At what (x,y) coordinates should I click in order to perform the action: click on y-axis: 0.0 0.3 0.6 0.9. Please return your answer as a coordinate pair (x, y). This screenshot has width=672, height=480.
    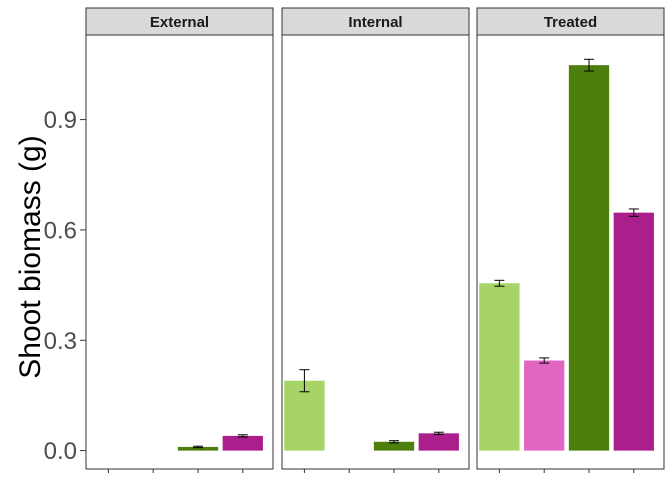
    Looking at the image, I should click on (65, 286).